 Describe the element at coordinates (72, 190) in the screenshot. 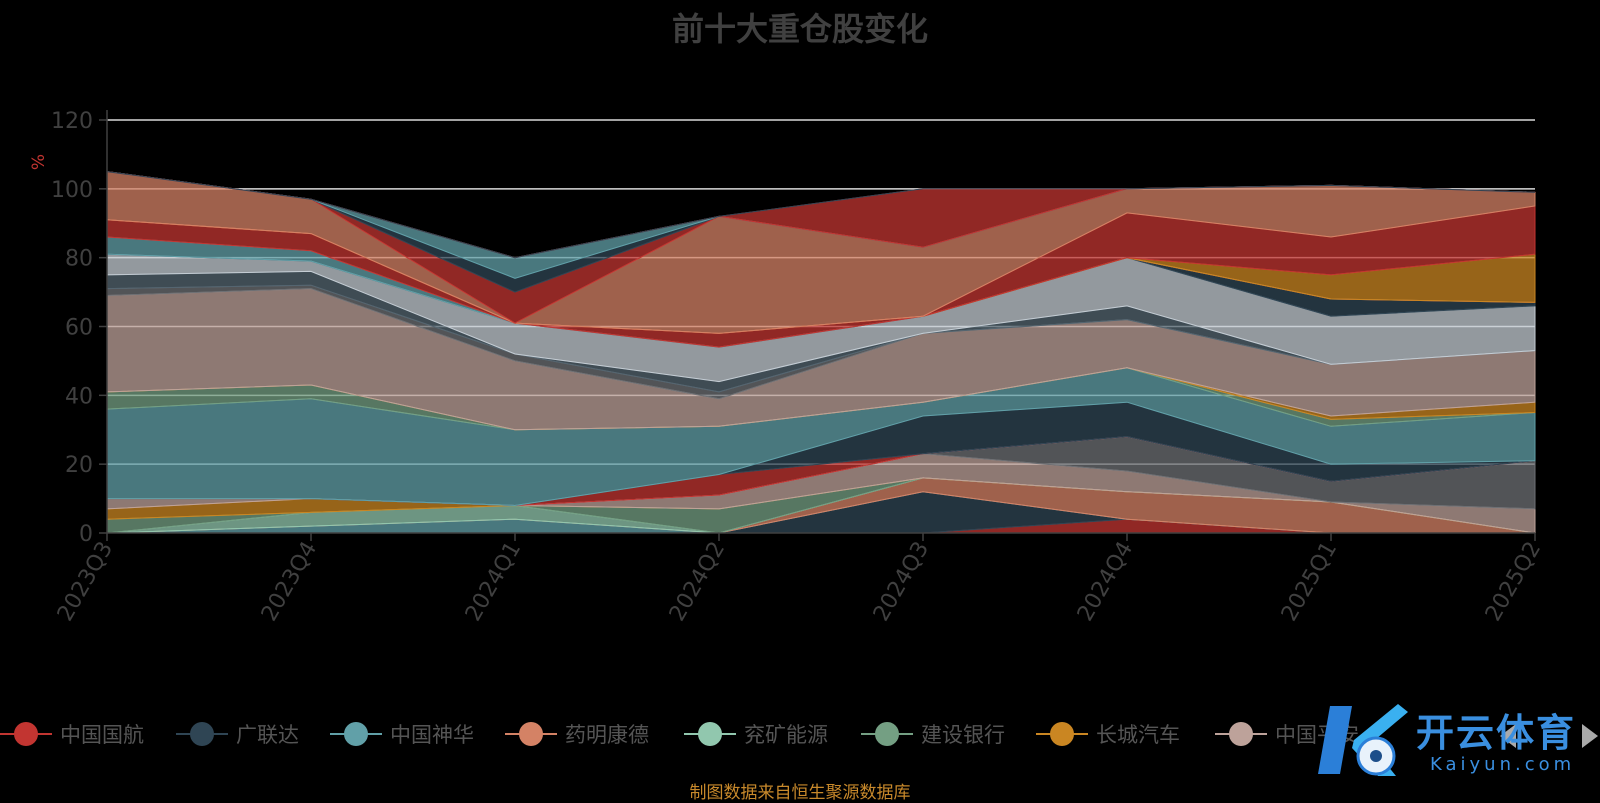

I see `y-tick-label: 100` at that location.